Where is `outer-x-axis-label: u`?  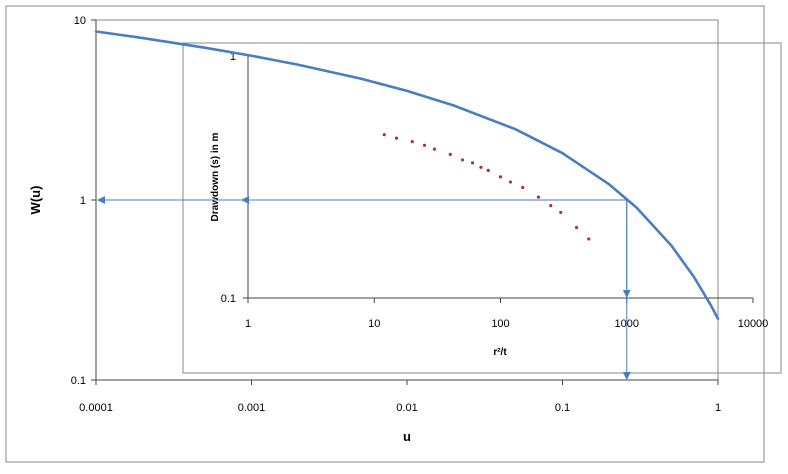
outer-x-axis-label: u is located at coordinates (407, 436).